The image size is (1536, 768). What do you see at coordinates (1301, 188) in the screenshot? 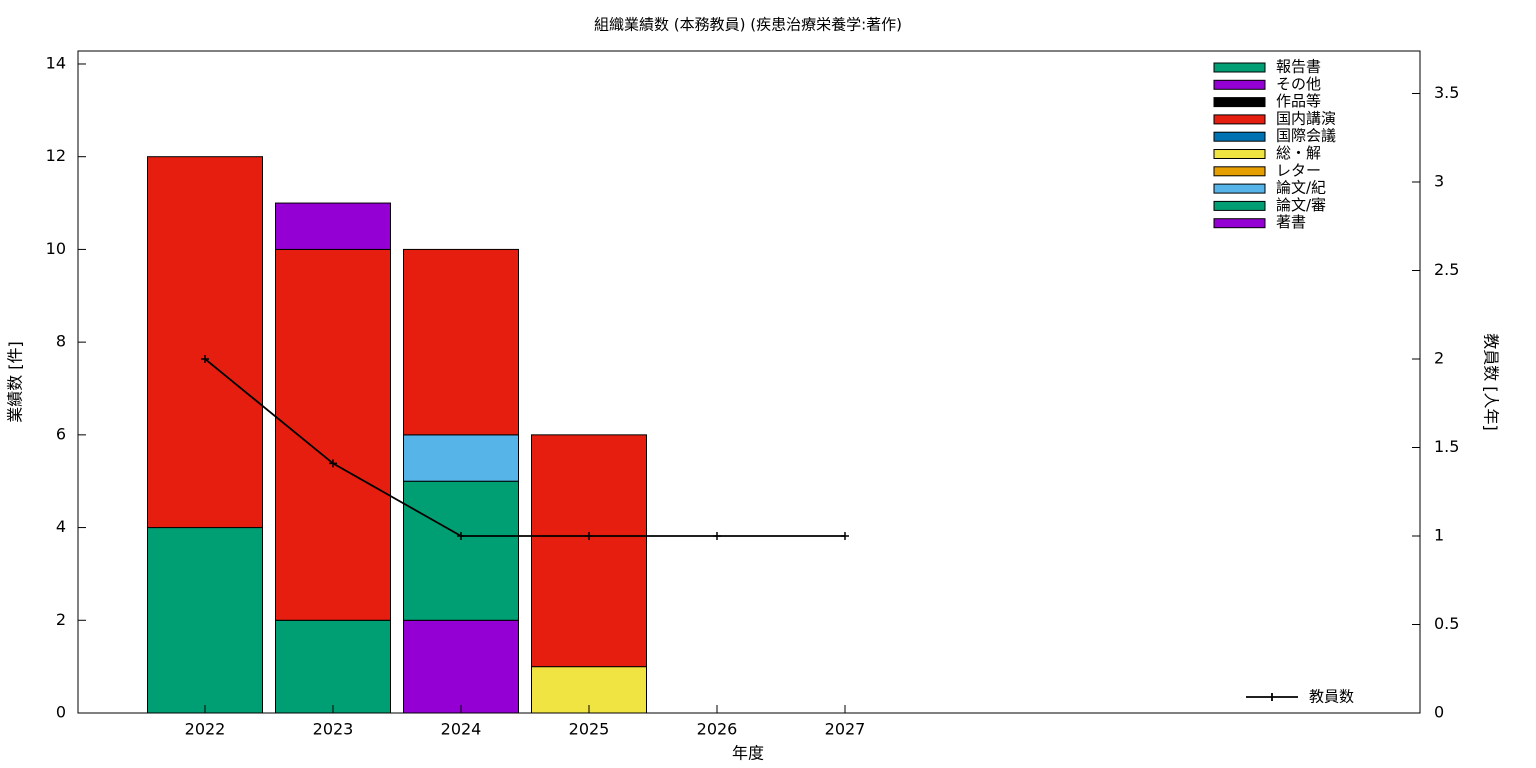
I see `legend-label: 論文/紀` at bounding box center [1301, 188].